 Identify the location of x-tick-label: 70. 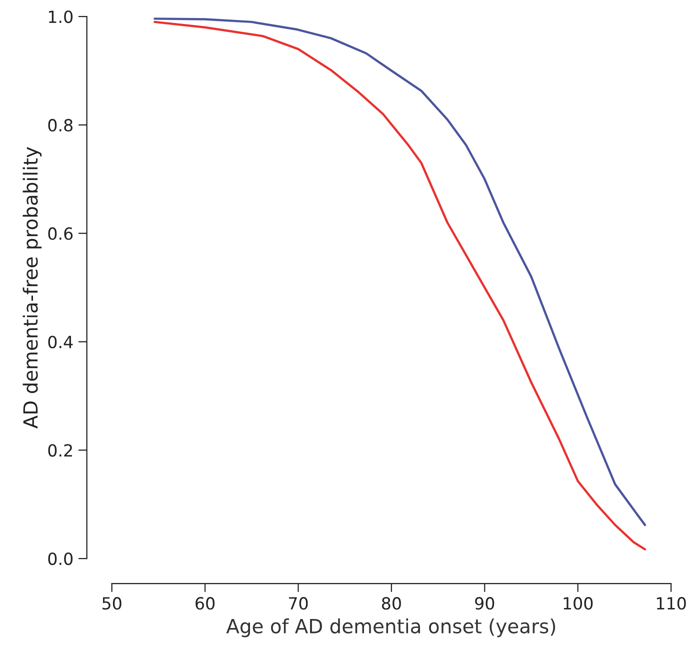
(298, 603).